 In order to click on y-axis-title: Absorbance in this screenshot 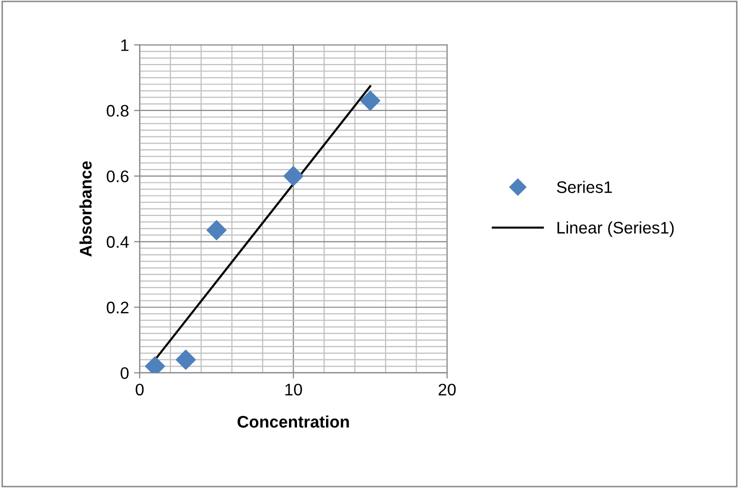, I will do `click(85, 209)`.